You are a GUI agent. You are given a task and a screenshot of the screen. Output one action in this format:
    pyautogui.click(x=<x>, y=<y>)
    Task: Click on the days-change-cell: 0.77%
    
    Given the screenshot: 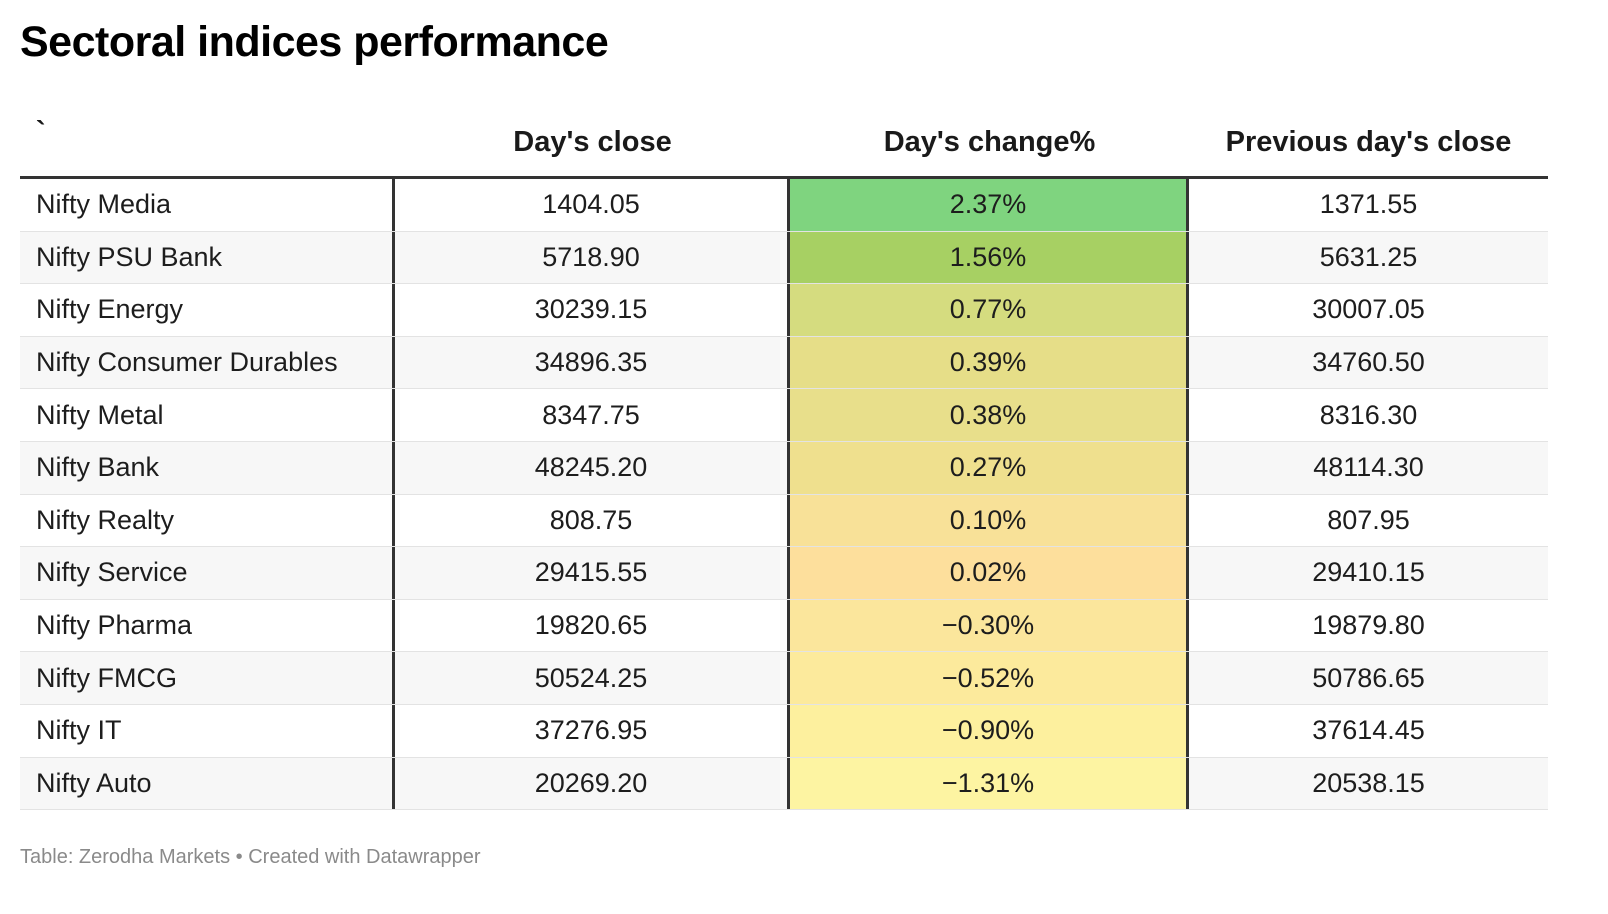 What is the action you would take?
    pyautogui.click(x=989, y=310)
    